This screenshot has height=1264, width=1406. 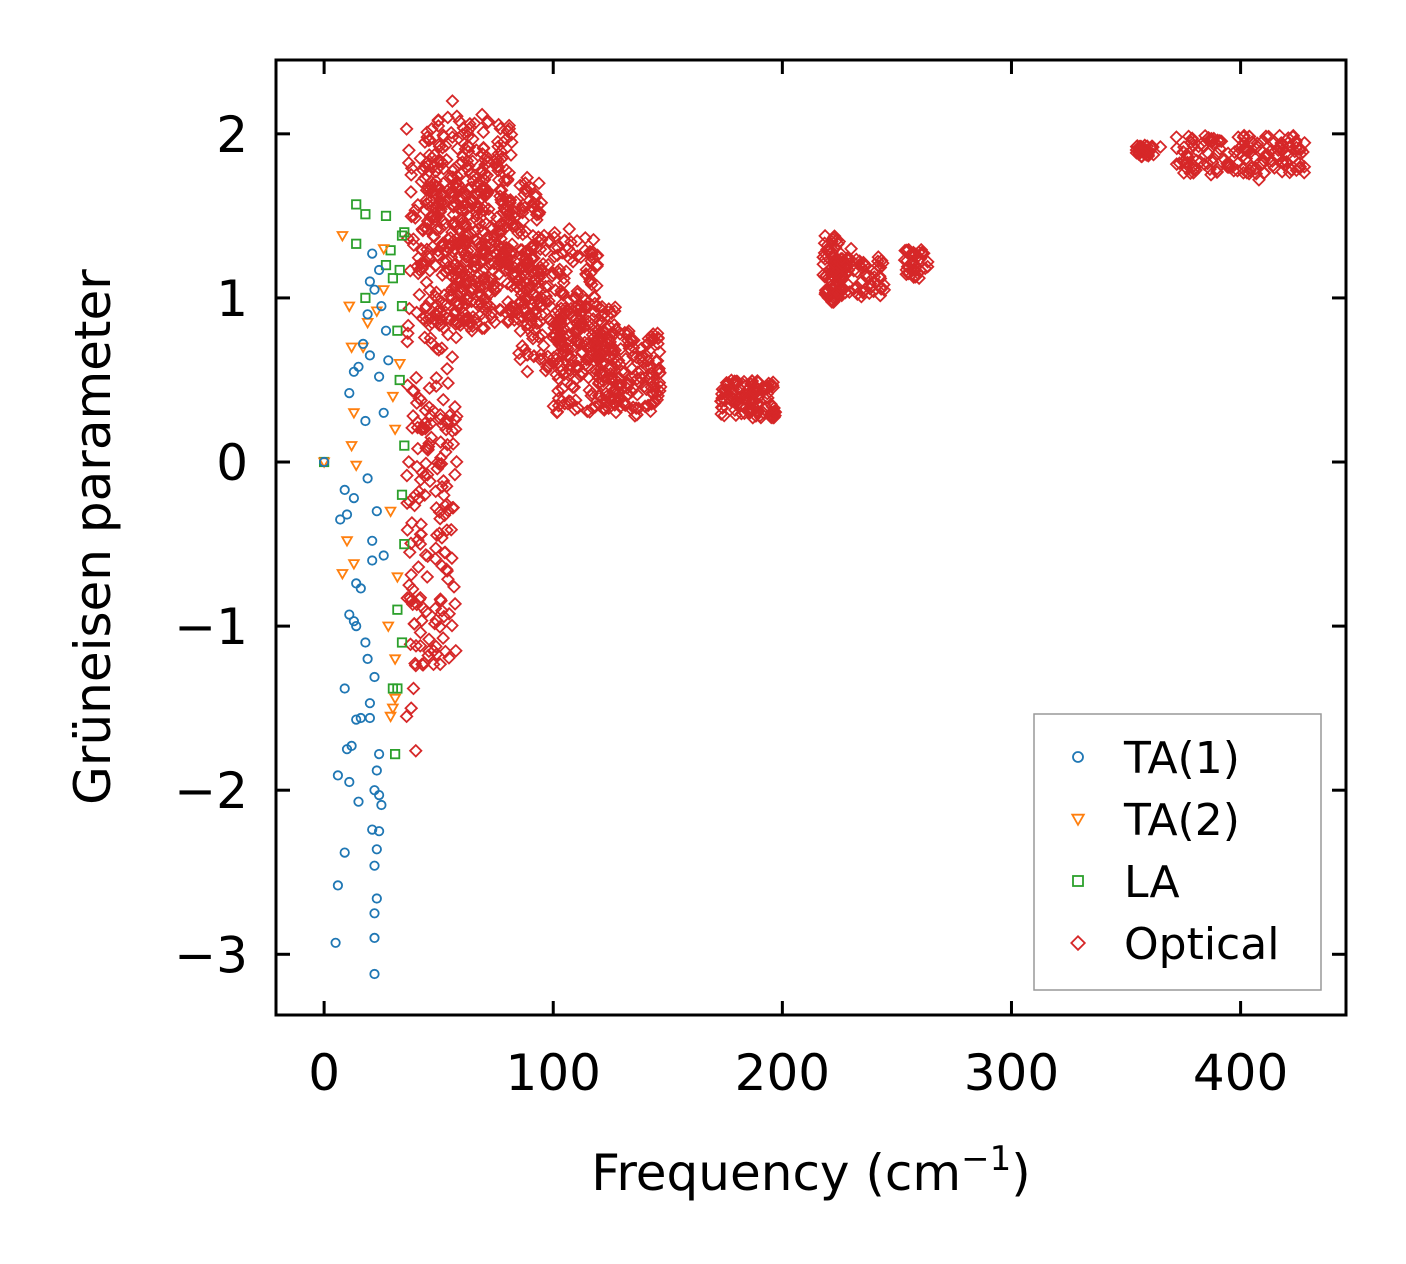 What do you see at coordinates (1181, 820) in the screenshot?
I see `legend-label: TA(2)` at bounding box center [1181, 820].